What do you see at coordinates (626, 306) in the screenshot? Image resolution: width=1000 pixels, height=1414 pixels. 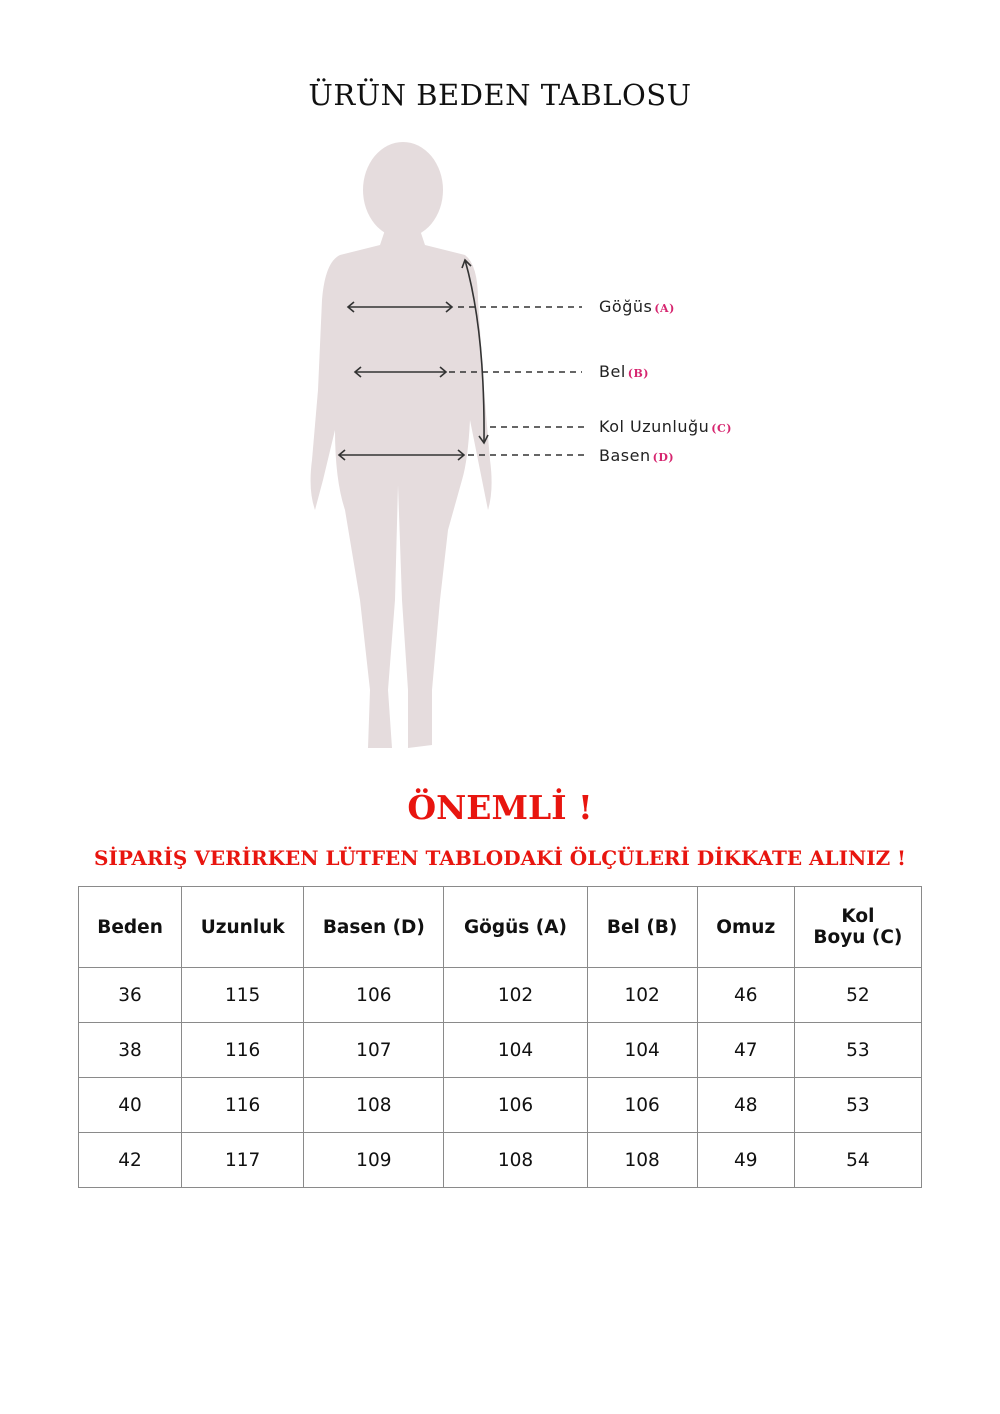 I see `label-name: Göğüs` at bounding box center [626, 306].